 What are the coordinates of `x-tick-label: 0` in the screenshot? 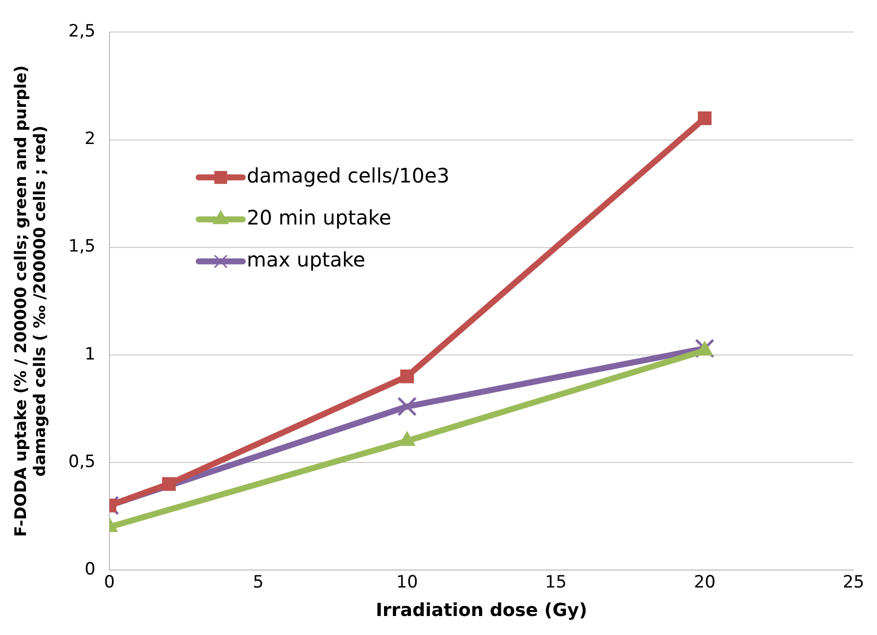 It's located at (109, 582).